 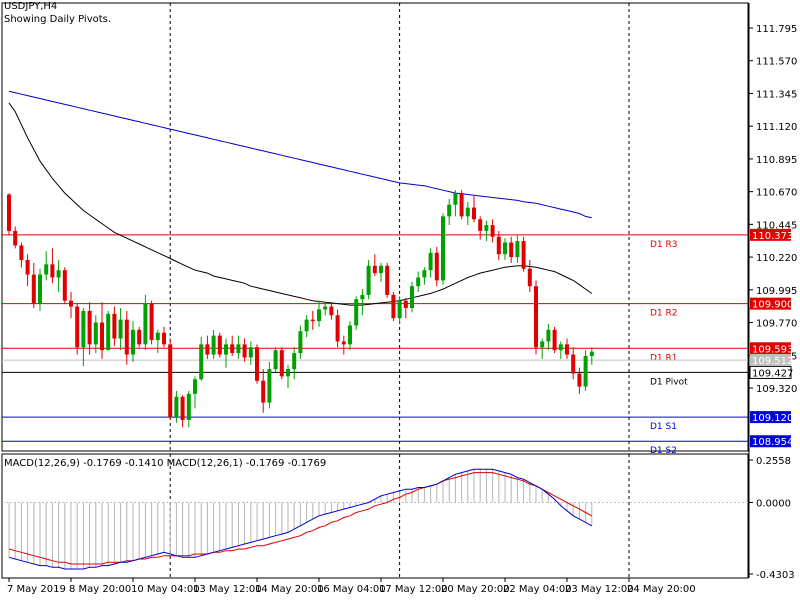 What do you see at coordinates (773, 461) in the screenshot?
I see `macd-tick-label-0: 0.2558` at bounding box center [773, 461].